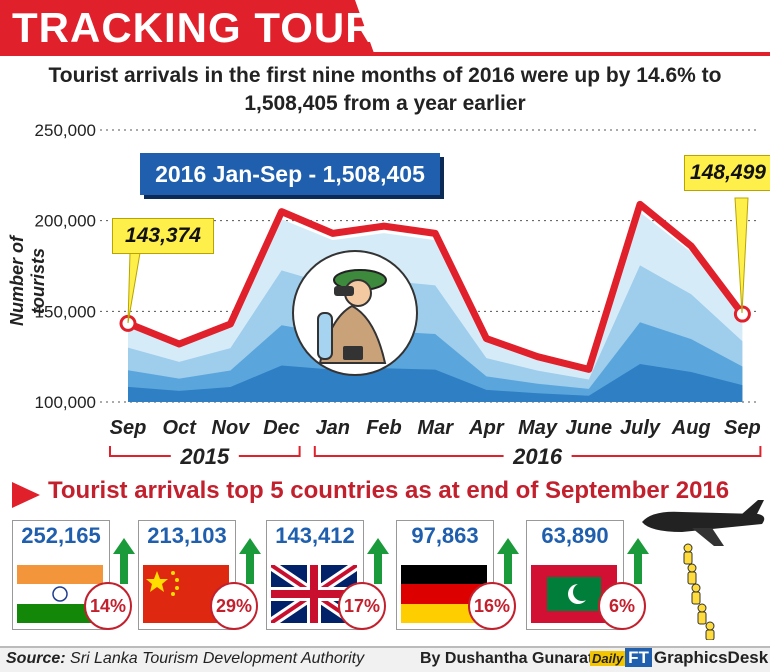  What do you see at coordinates (36, 658) in the screenshot?
I see `source-label: Source:` at bounding box center [36, 658].